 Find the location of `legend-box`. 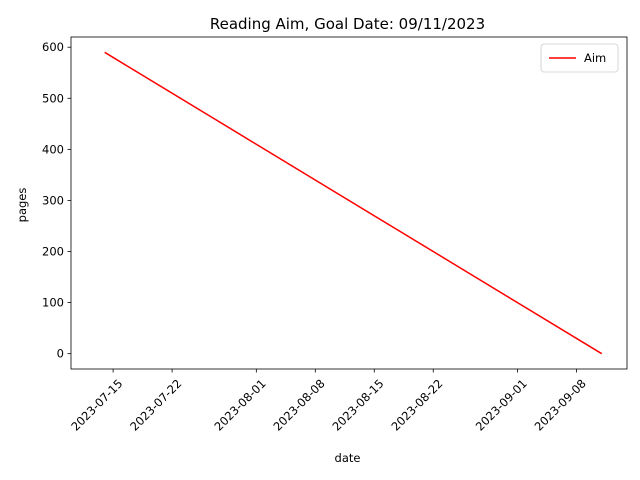

legend-box is located at coordinates (579, 58).